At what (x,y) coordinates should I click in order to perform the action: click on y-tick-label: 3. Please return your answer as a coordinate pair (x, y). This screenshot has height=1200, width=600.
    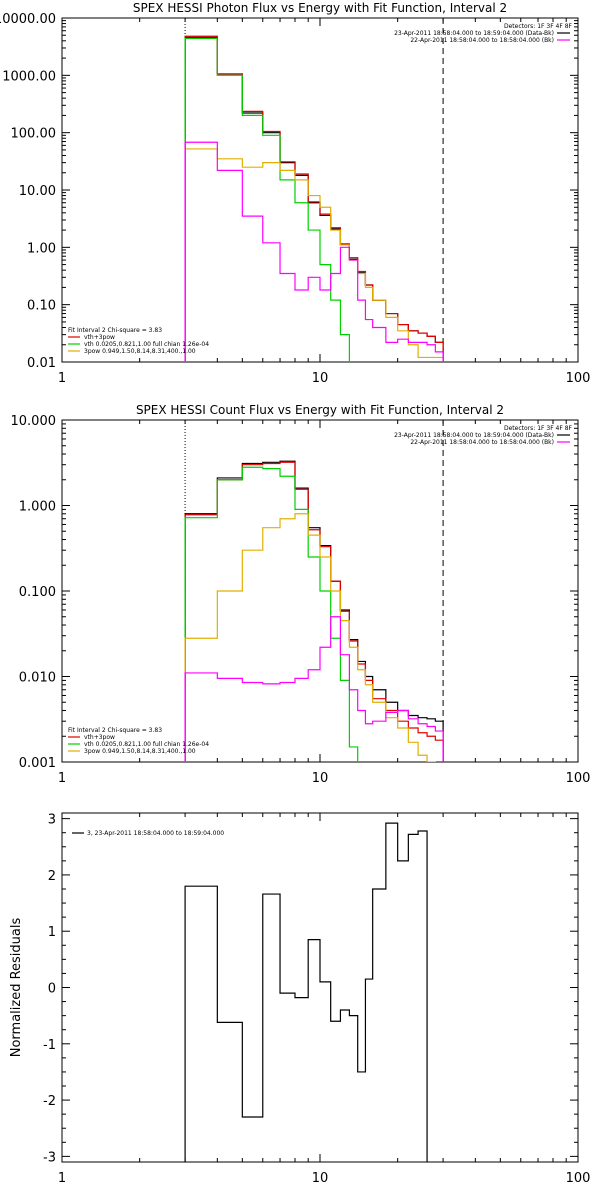
    Looking at the image, I should click on (52, 820).